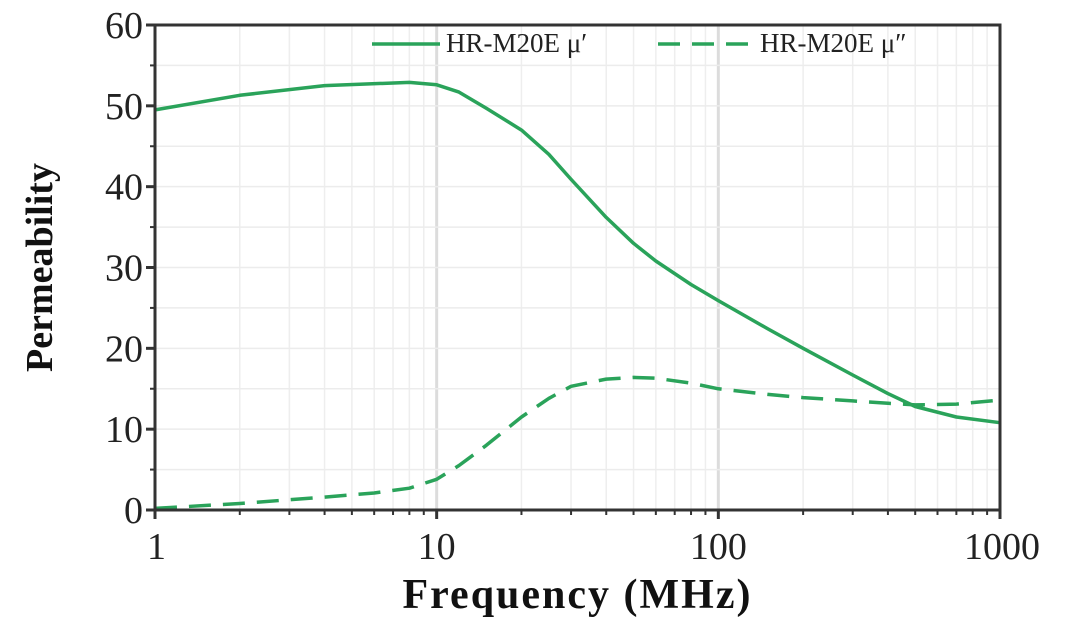 The image size is (1067, 620). What do you see at coordinates (124, 349) in the screenshot?
I see `y-tick-label: 20` at bounding box center [124, 349].